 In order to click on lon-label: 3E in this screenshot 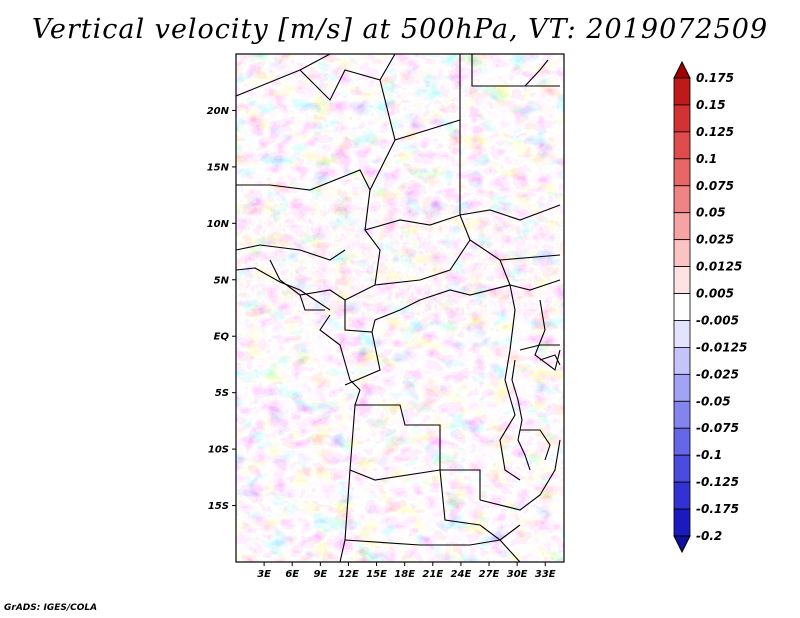, I will do `click(264, 574)`.